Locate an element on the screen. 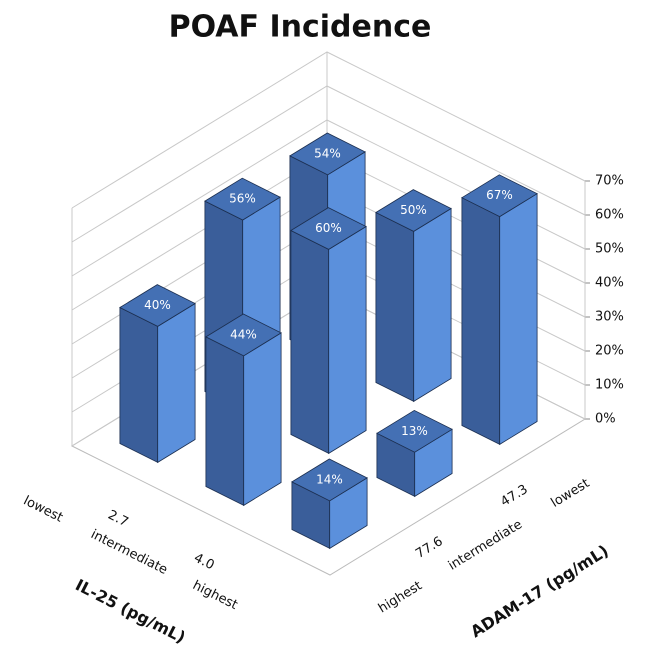 Image resolution: width=647 pixels, height=652 pixels. z-tick-label: 50% is located at coordinates (609, 249).